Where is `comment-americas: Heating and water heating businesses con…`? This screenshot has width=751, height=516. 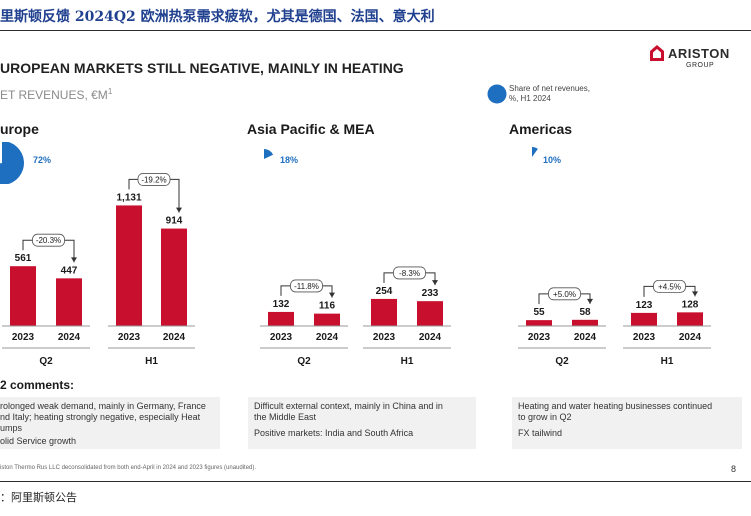 comment-americas: Heating and water heating businesses con… is located at coordinates (627, 420).